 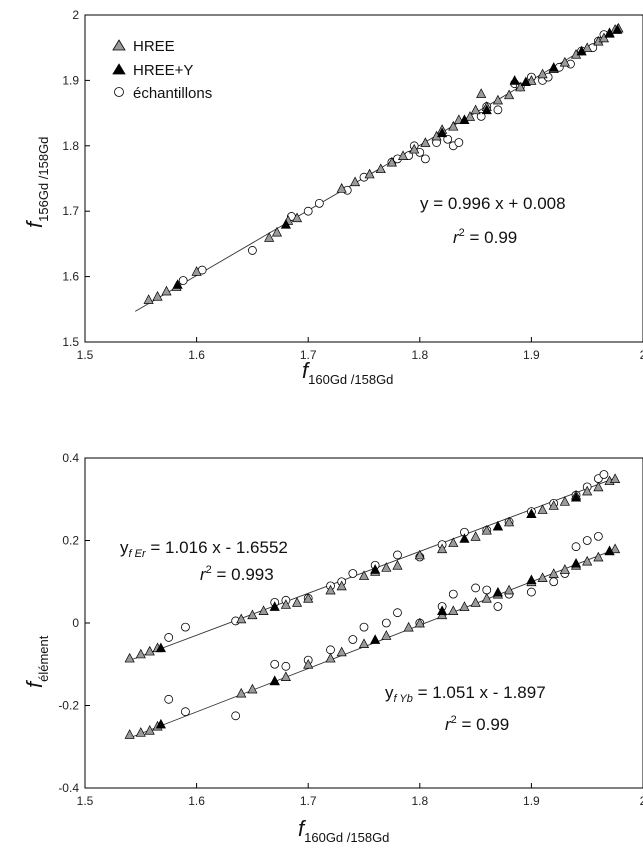 What do you see at coordinates (36, 661) in the screenshot?
I see `bottom-y-axis-title: félément` at bounding box center [36, 661].